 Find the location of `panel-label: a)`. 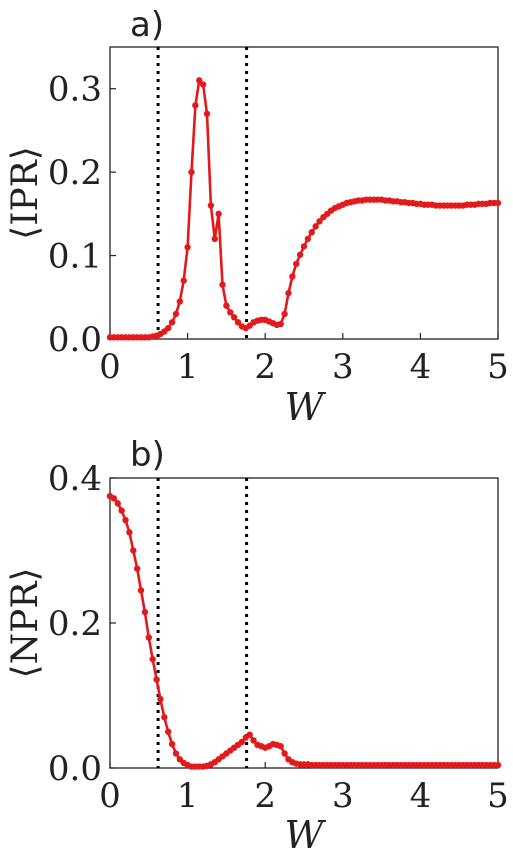

panel-label: a) is located at coordinates (147, 25).